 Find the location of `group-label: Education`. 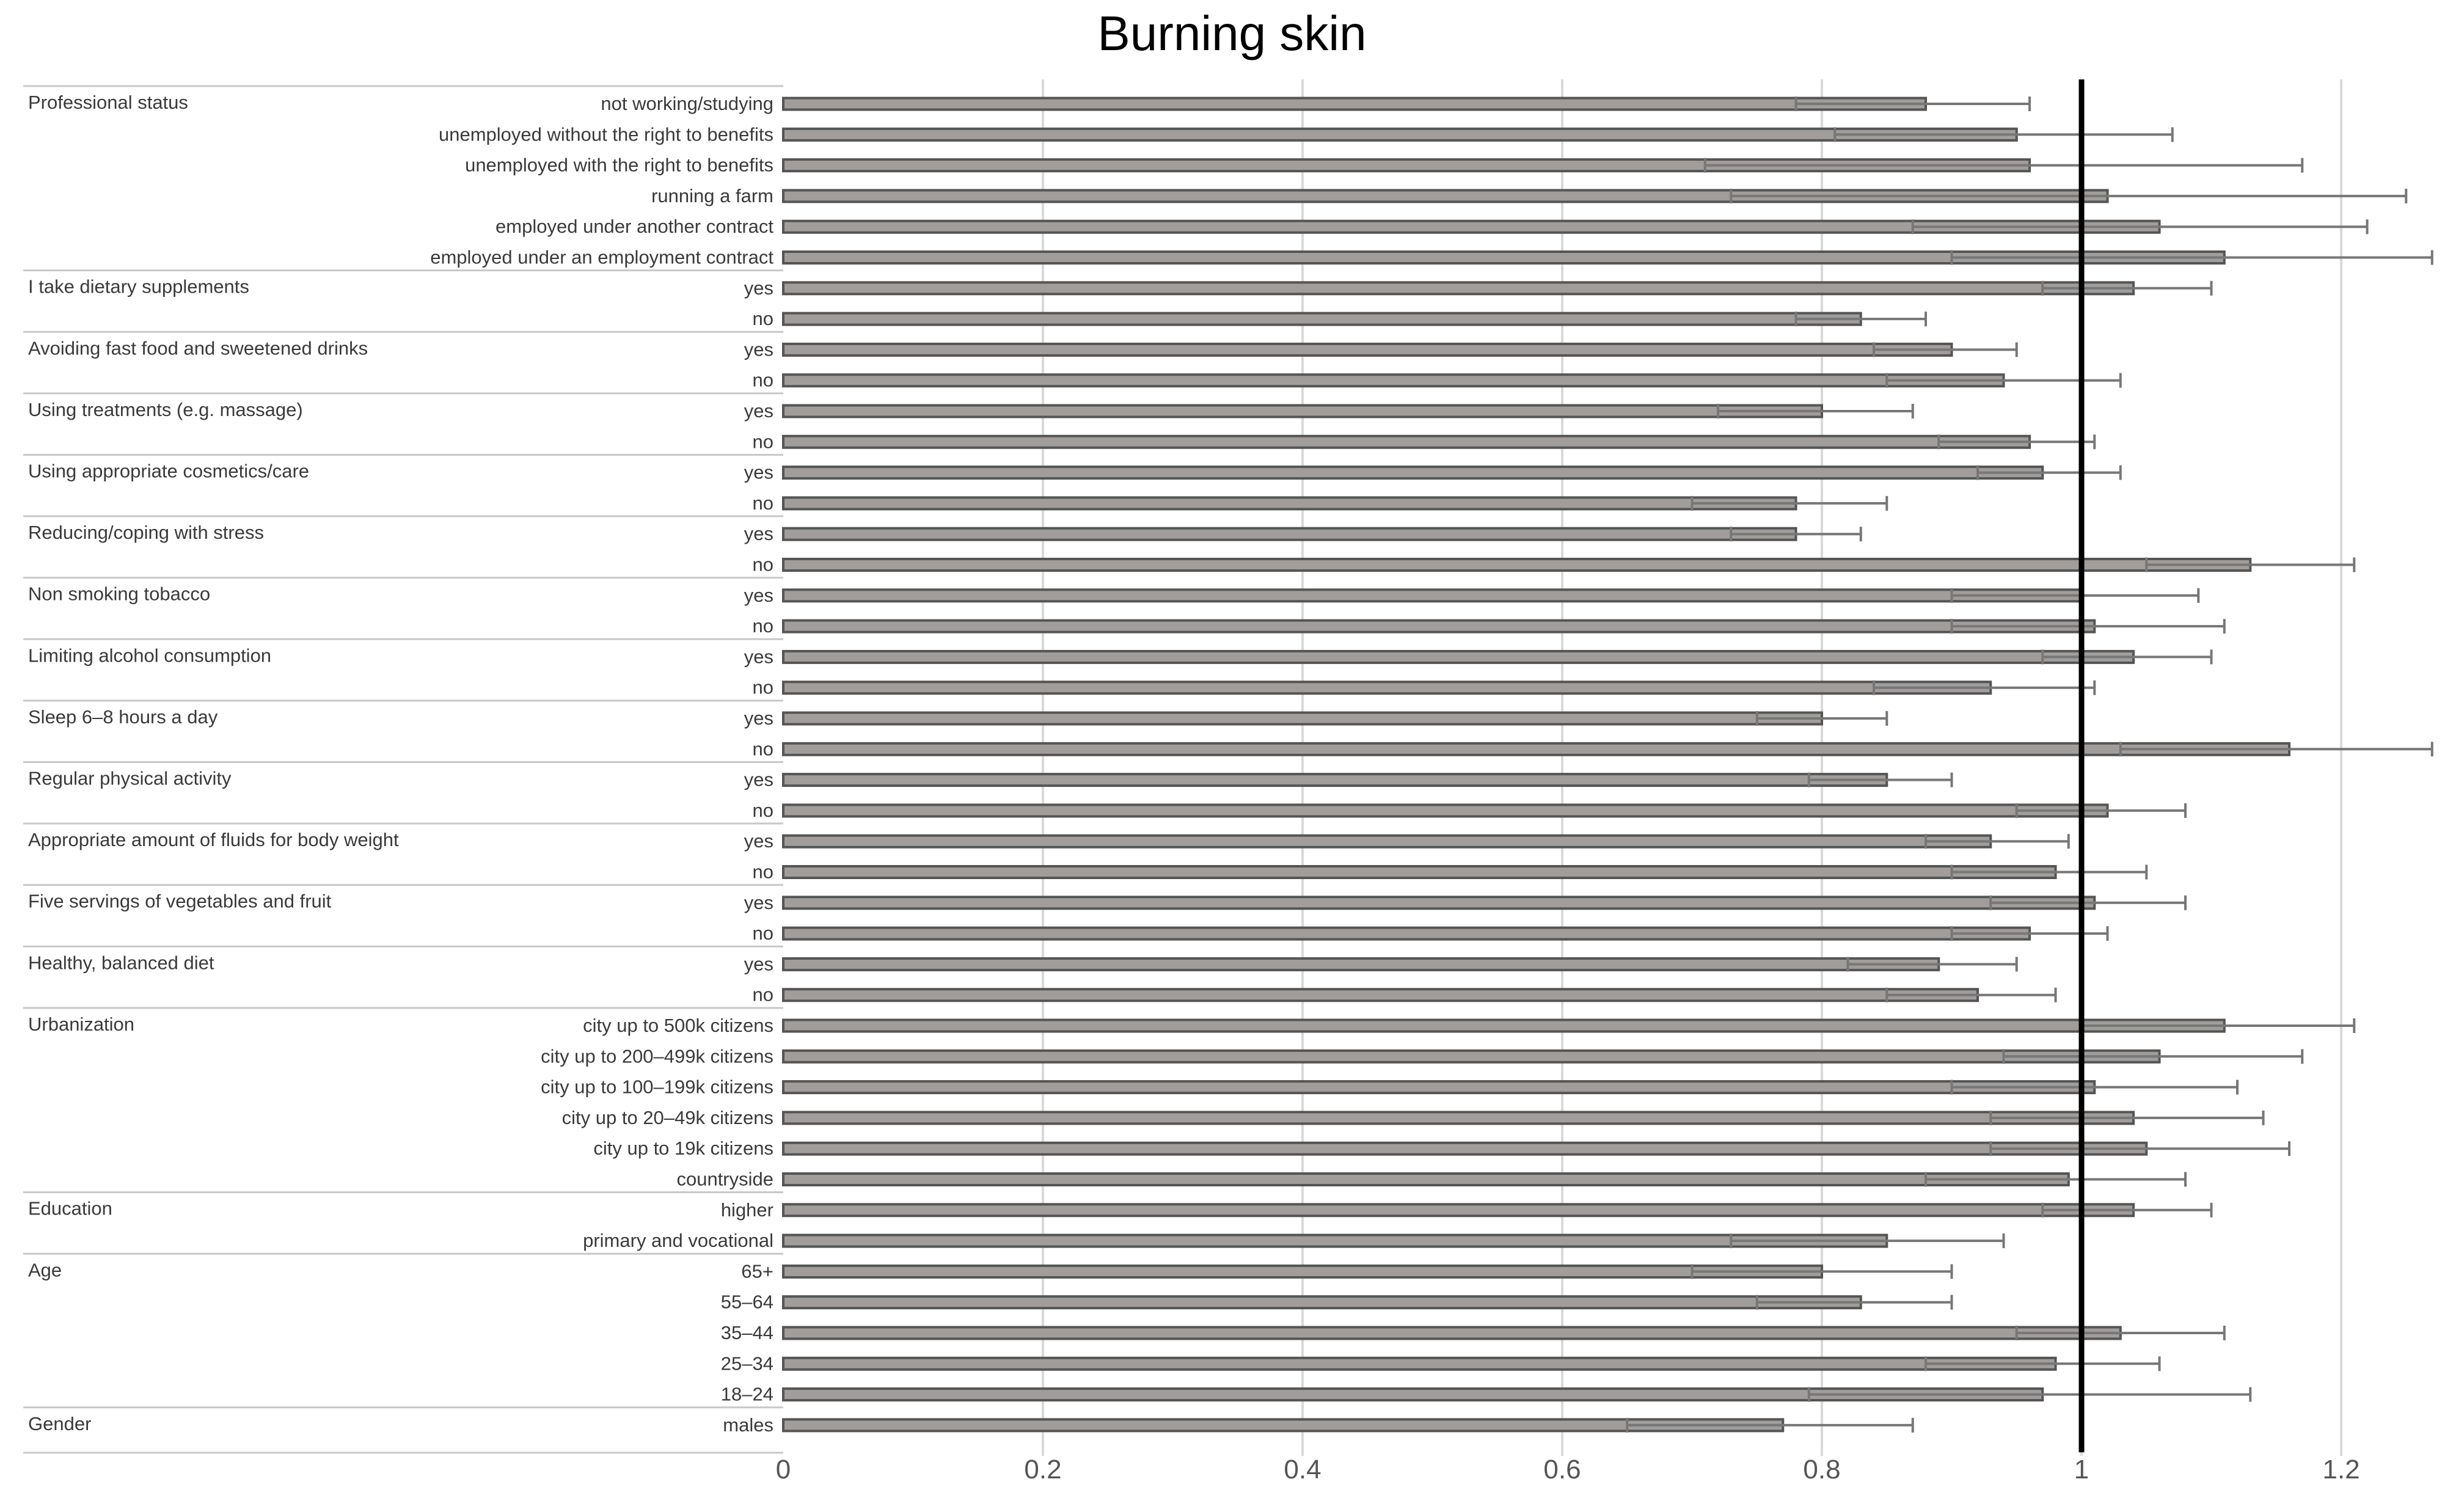

group-label: Education is located at coordinates (70, 1209).